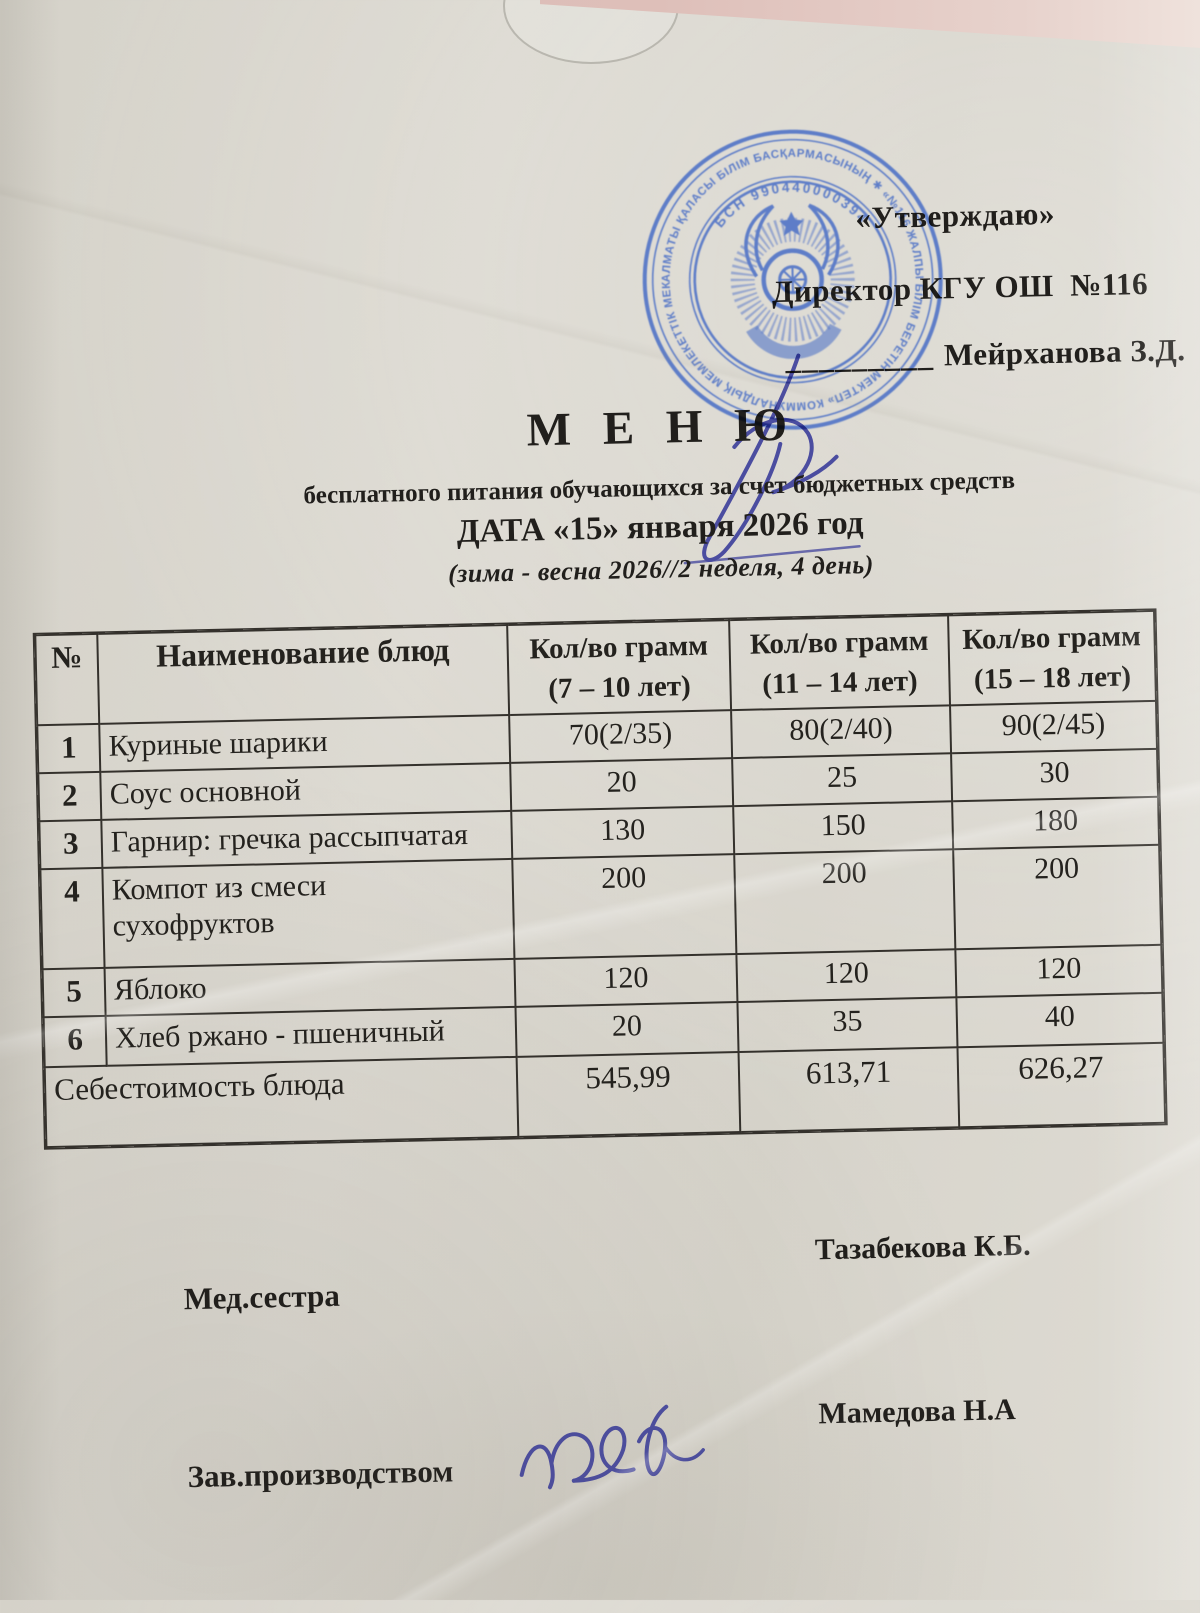 Image resolution: width=1200 pixels, height=1613 pixels. Describe the element at coordinates (772, 459) in the screenshot. I see `director-signature` at that location.